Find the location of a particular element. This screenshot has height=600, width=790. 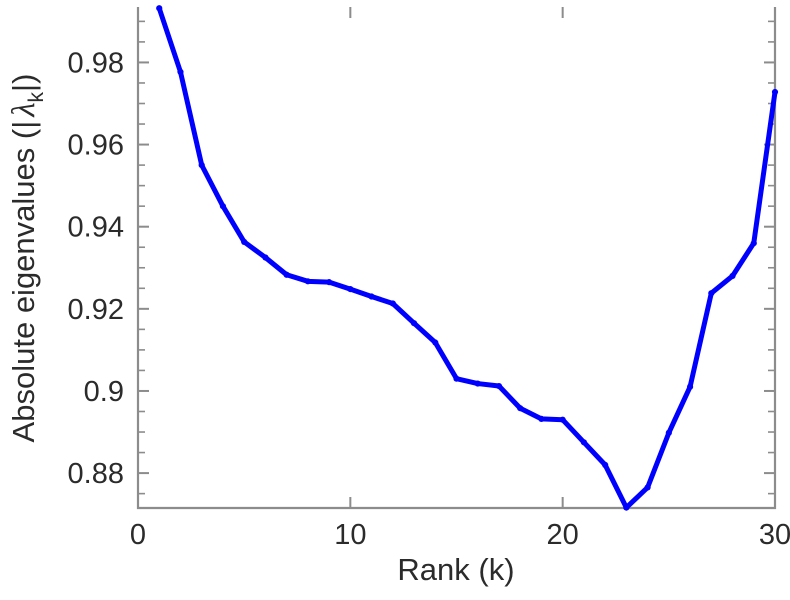

y-axis-title-subscript: k is located at coordinates (36, 96).